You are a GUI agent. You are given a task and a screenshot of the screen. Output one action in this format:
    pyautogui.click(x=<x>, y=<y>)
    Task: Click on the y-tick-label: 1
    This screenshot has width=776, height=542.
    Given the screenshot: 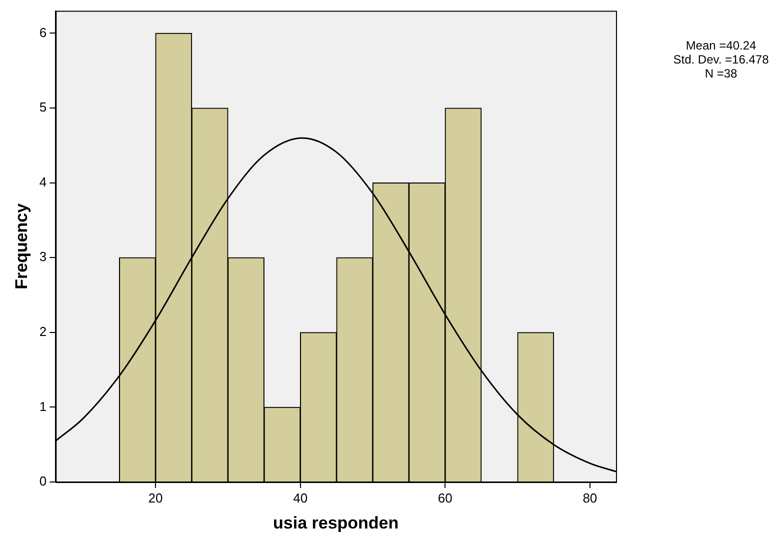 What is the action you would take?
    pyautogui.click(x=43, y=406)
    